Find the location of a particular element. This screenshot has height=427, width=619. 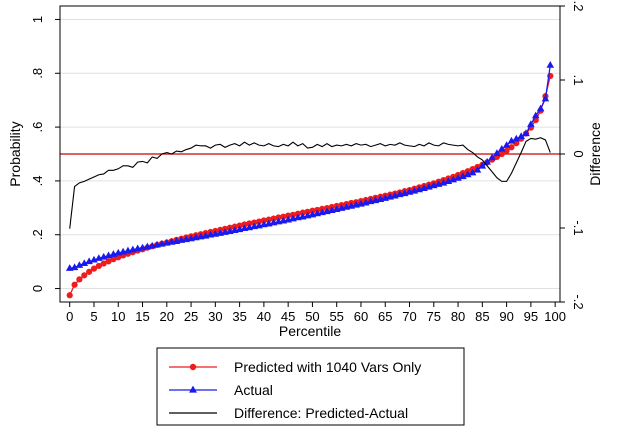

y-left-tick-label: 1 is located at coordinates (37, 19).